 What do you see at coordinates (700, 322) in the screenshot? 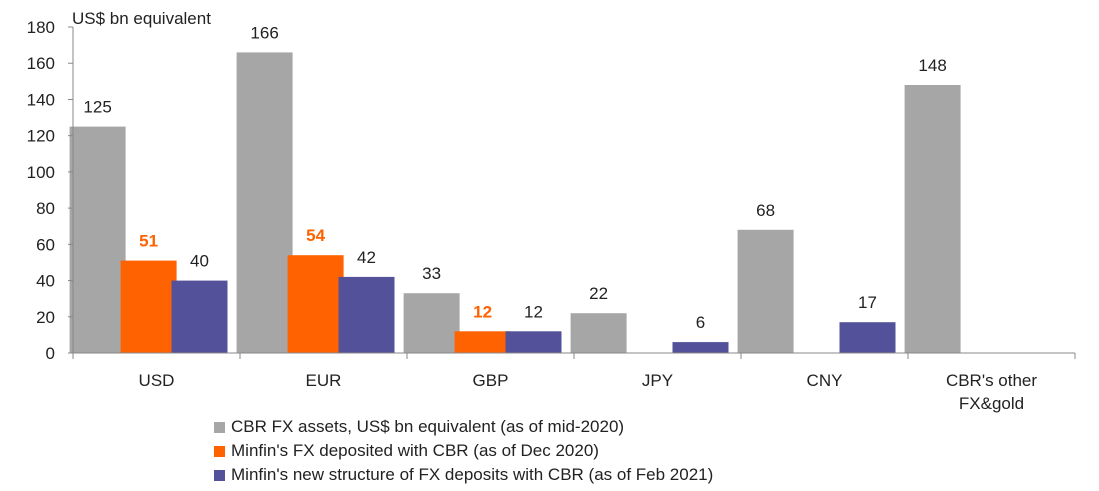
I see `data-label: 6` at bounding box center [700, 322].